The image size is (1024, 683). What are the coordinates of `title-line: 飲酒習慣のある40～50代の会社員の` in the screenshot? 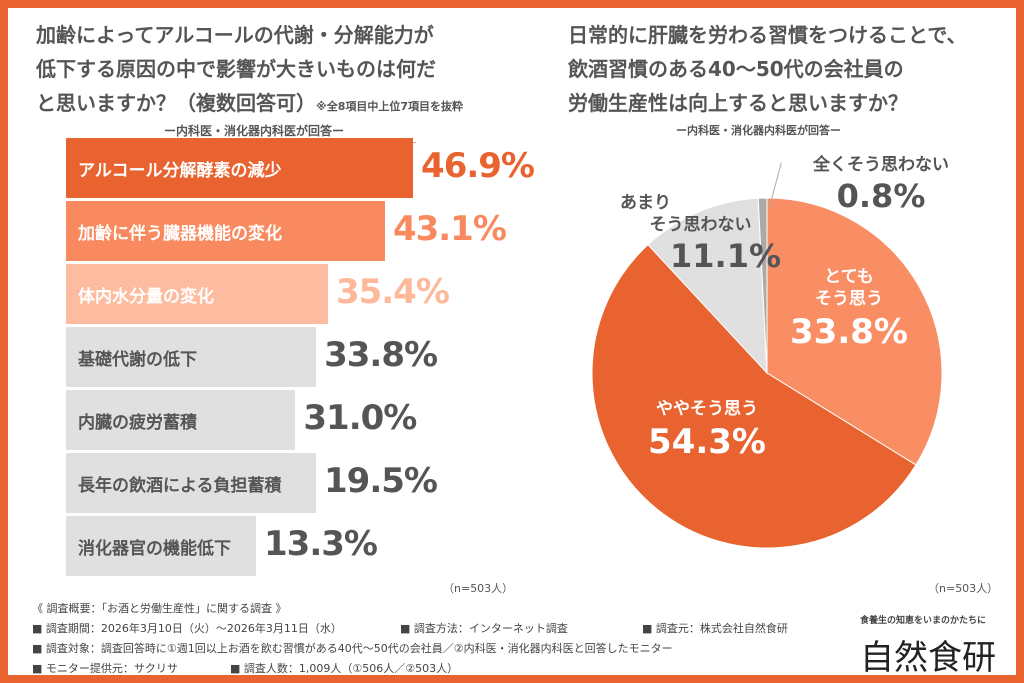 It's located at (736, 69).